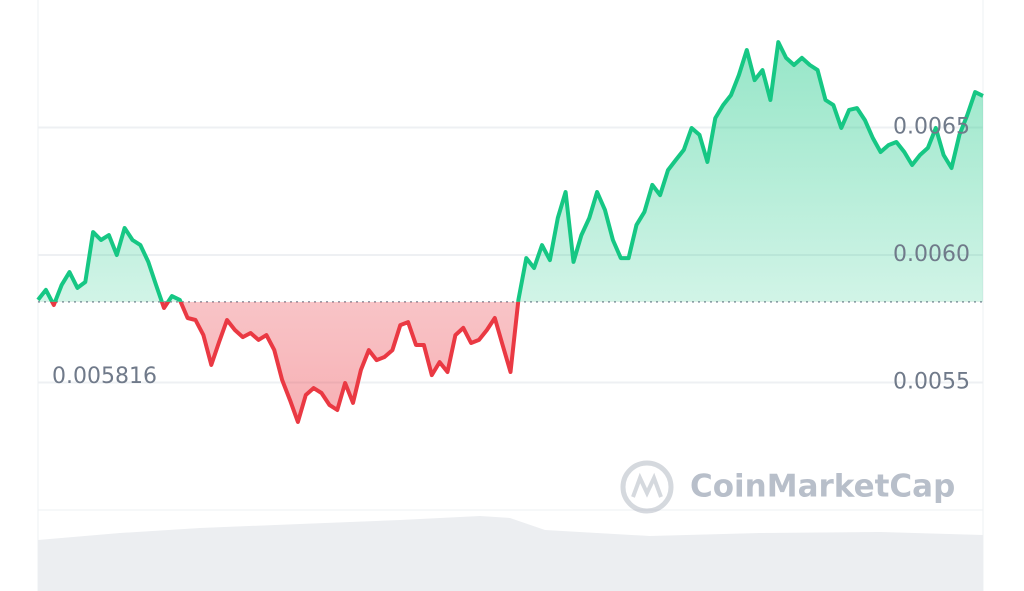 The image size is (1024, 591). I want to click on y-tick-label: 0.0060, so click(931, 254).